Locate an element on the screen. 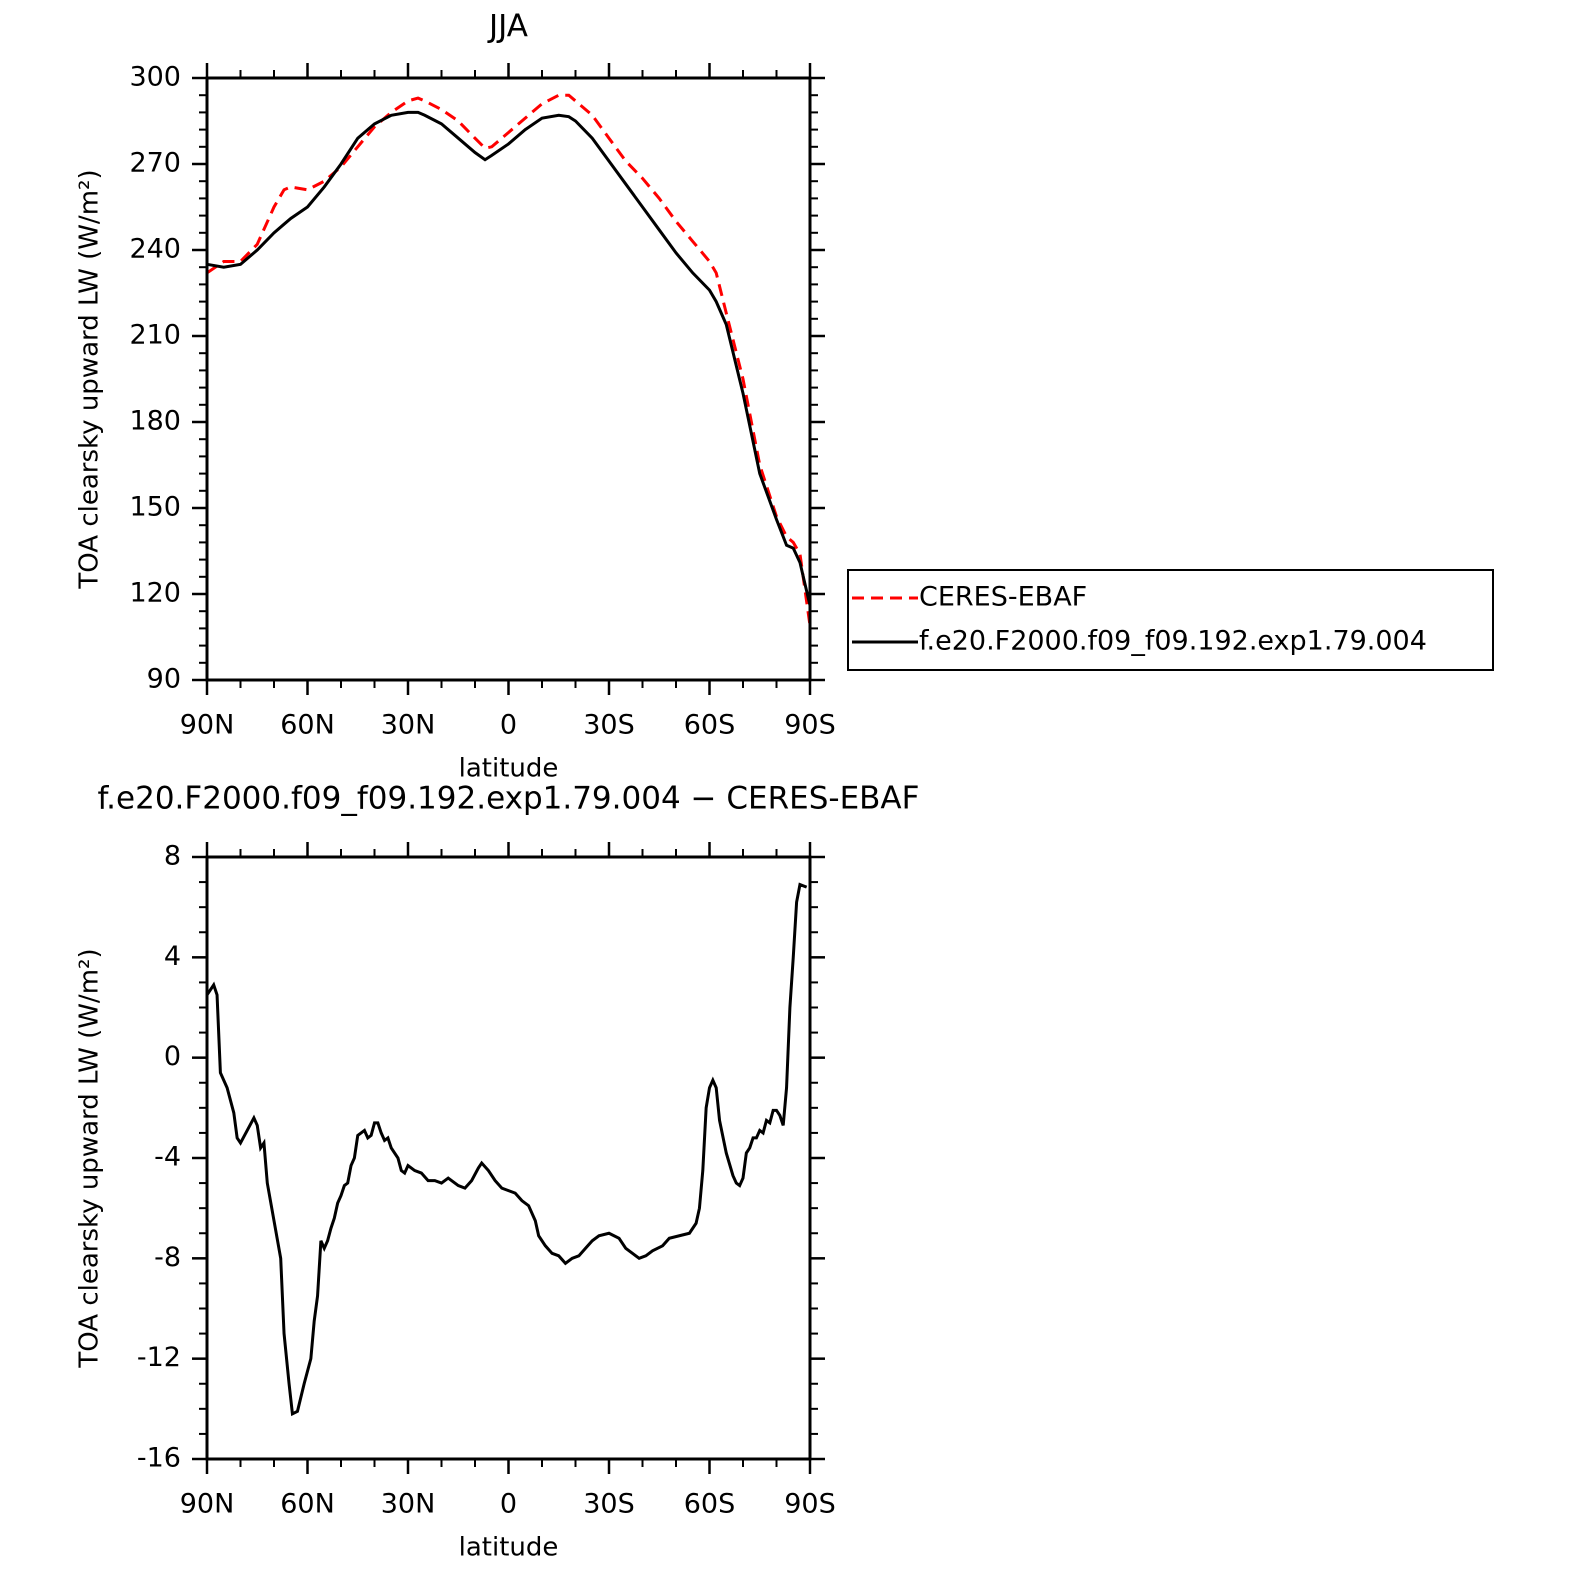 The width and height of the screenshot is (1574, 1574). chart-title: JJA is located at coordinates (507, 27).